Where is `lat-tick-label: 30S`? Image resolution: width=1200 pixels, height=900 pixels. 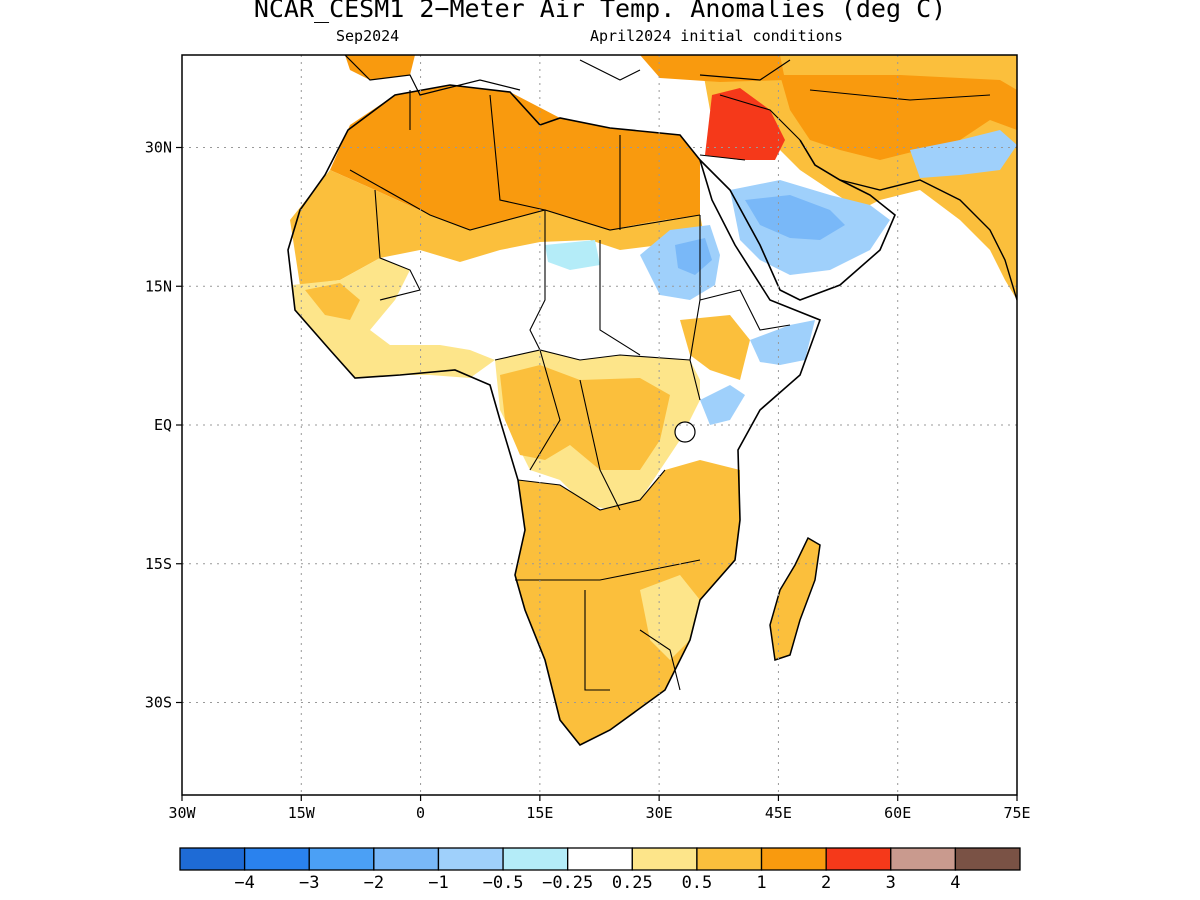
lat-tick-label: 30S is located at coordinates (158, 703).